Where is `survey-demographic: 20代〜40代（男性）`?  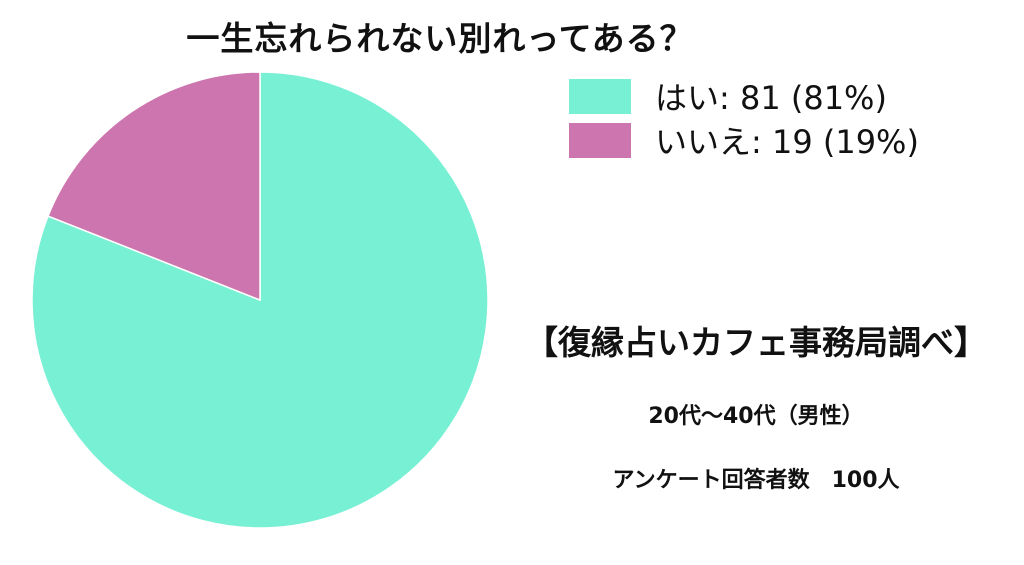
survey-demographic: 20代〜40代（男性） is located at coordinates (756, 416).